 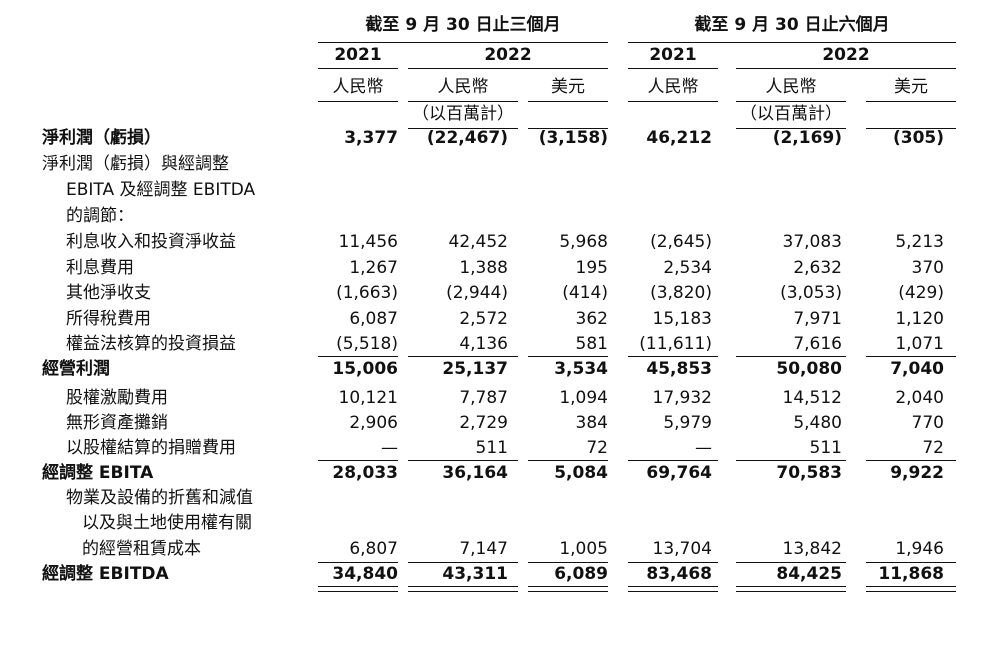 What do you see at coordinates (679, 138) in the screenshot?
I see `table-cell: 46,212` at bounding box center [679, 138].